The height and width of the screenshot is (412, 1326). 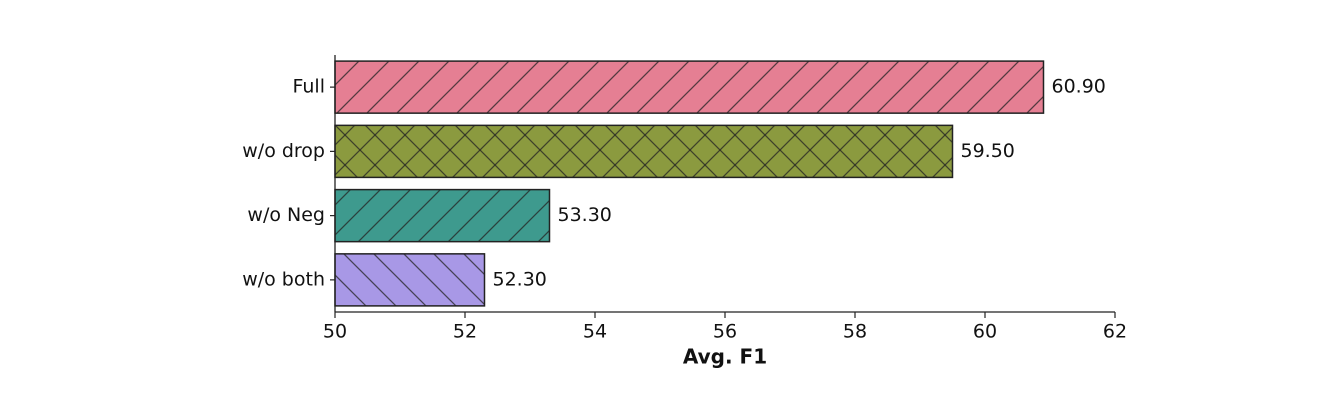 I want to click on x-tick-label: 52, so click(x=465, y=332).